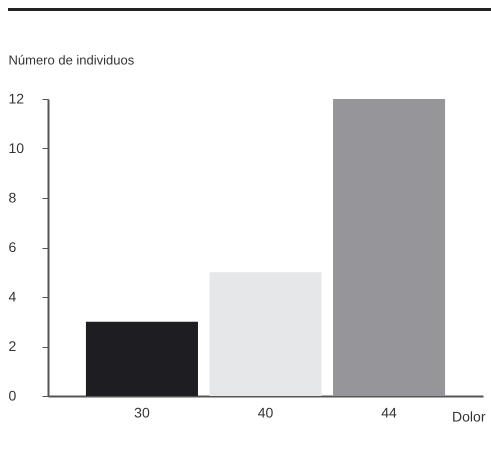 This screenshot has width=491, height=452. I want to click on y-tick-label: 12, so click(16, 98).